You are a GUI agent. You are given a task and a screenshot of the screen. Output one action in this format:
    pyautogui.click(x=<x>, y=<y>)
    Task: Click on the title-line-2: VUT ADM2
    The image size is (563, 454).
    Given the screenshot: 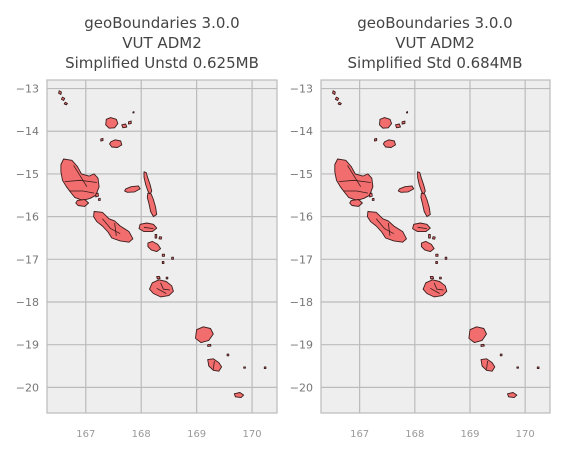 What is the action you would take?
    pyautogui.click(x=434, y=43)
    